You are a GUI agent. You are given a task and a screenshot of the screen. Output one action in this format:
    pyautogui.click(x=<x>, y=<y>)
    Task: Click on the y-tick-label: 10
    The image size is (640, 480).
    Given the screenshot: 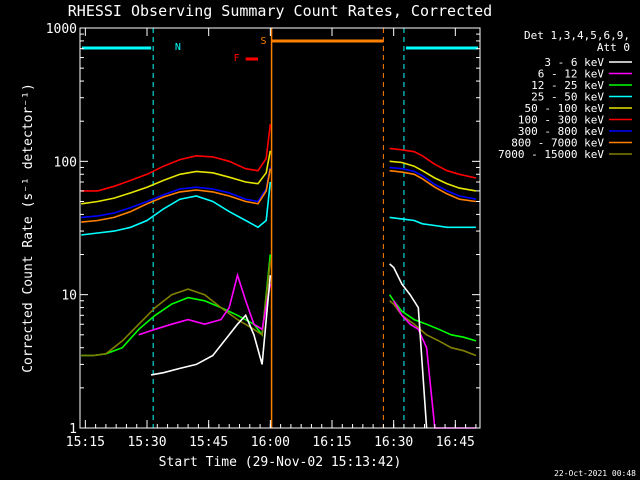 What is the action you would take?
    pyautogui.click(x=69, y=296)
    